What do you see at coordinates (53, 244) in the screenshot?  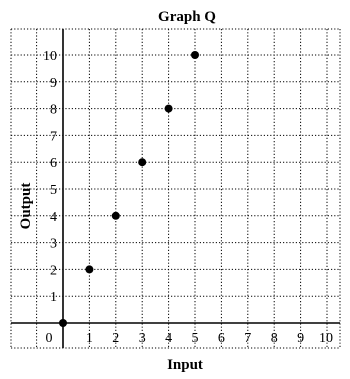 I see `y-tick-label: 3` at bounding box center [53, 244].